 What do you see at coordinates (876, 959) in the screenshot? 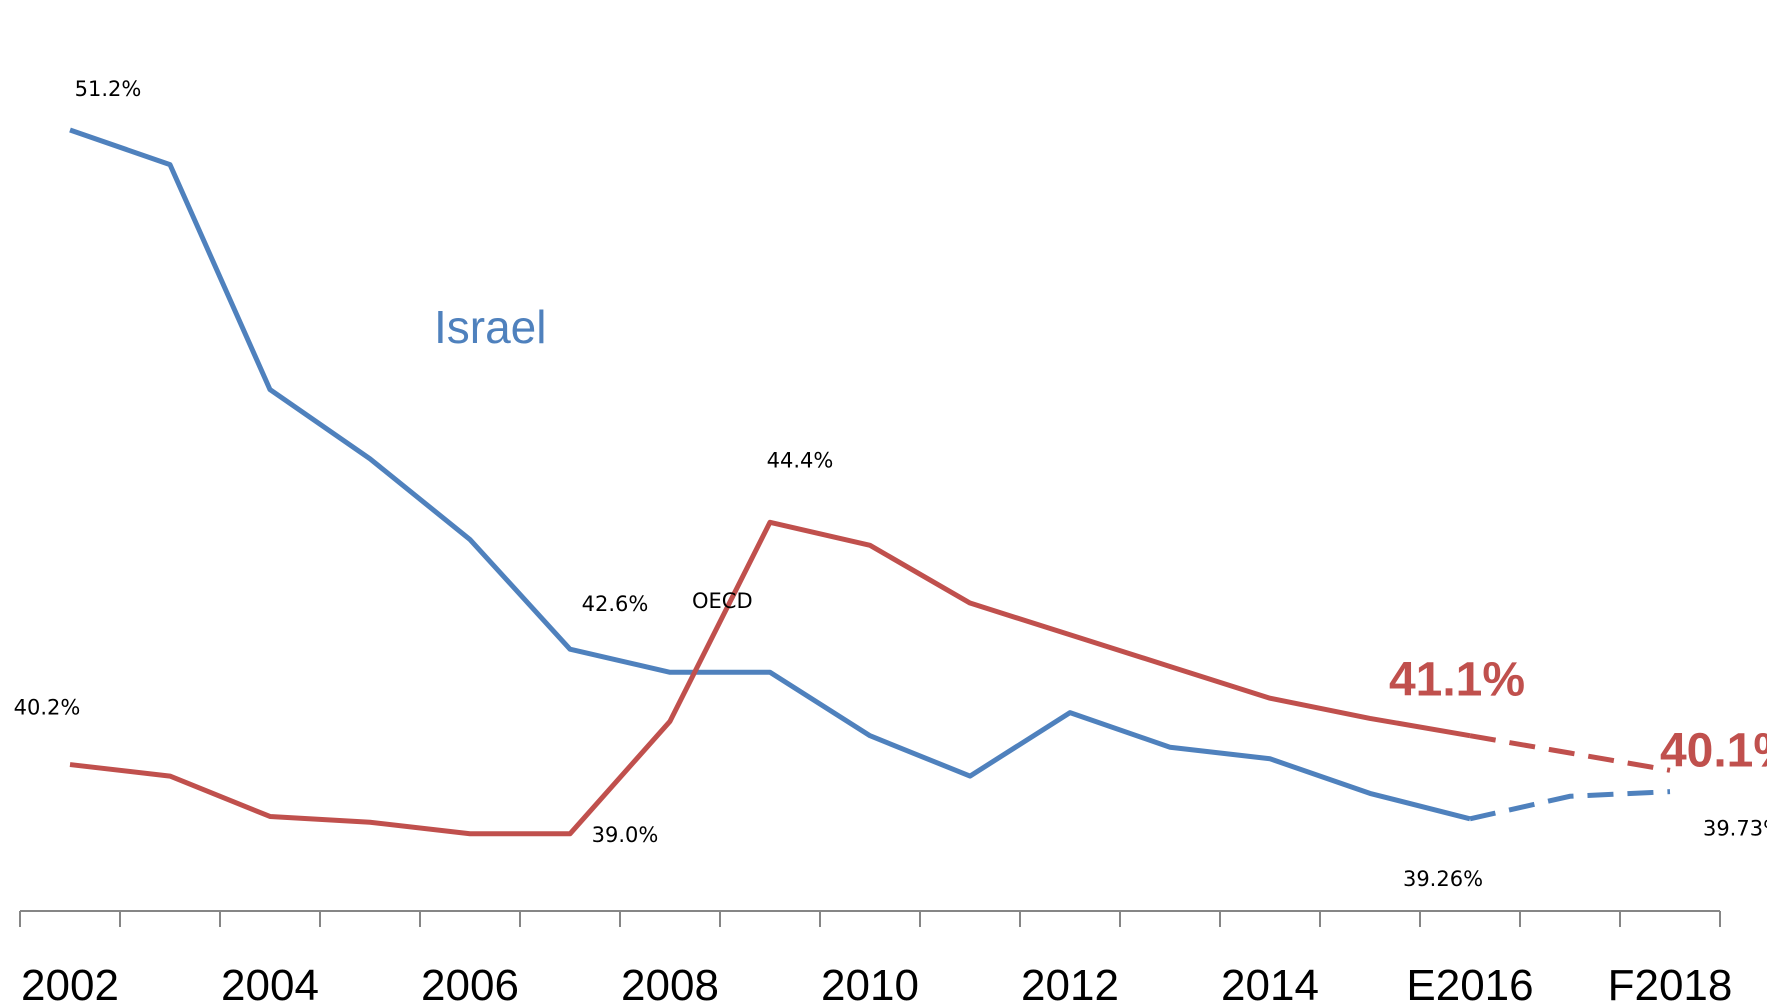
I see `x-axis: 2002 2004 2006 2008 2010 2012 2014 E2016 F2018` at bounding box center [876, 959].